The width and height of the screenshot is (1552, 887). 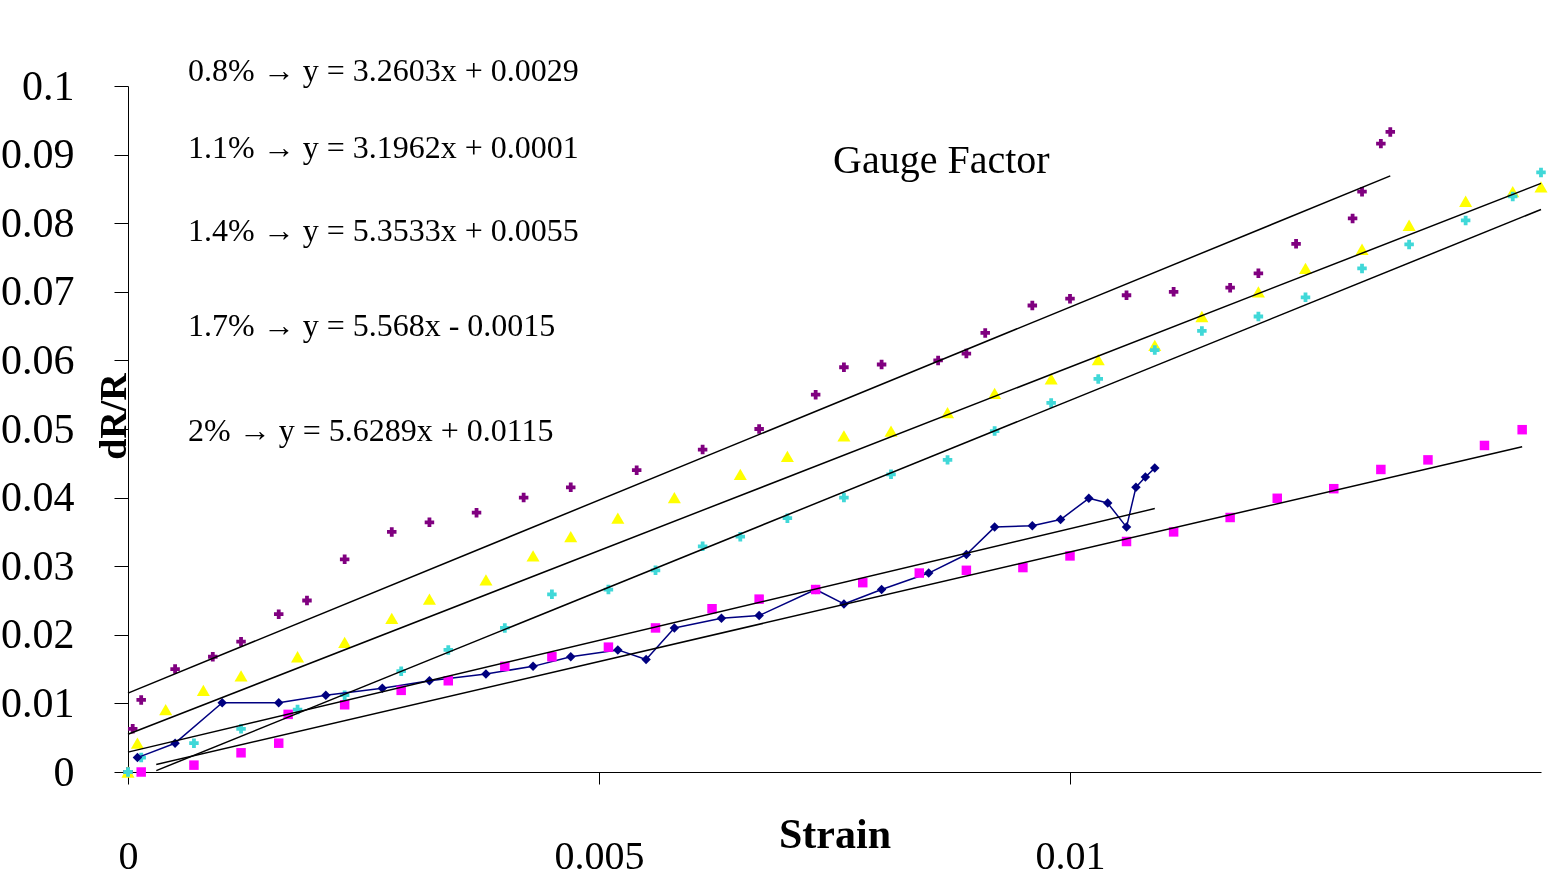 What do you see at coordinates (38, 359) in the screenshot?
I see `y-tick-label: 0.06` at bounding box center [38, 359].